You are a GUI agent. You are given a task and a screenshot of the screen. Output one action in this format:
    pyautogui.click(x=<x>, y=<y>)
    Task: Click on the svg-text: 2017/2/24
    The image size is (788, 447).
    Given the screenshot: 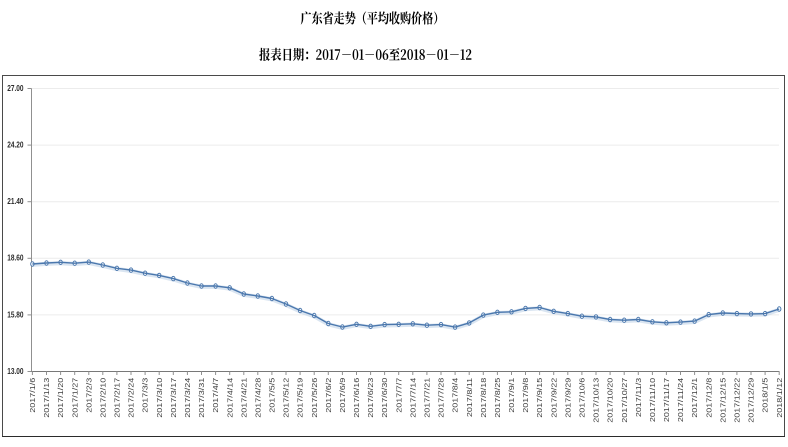 What is the action you would take?
    pyautogui.click(x=132, y=397)
    